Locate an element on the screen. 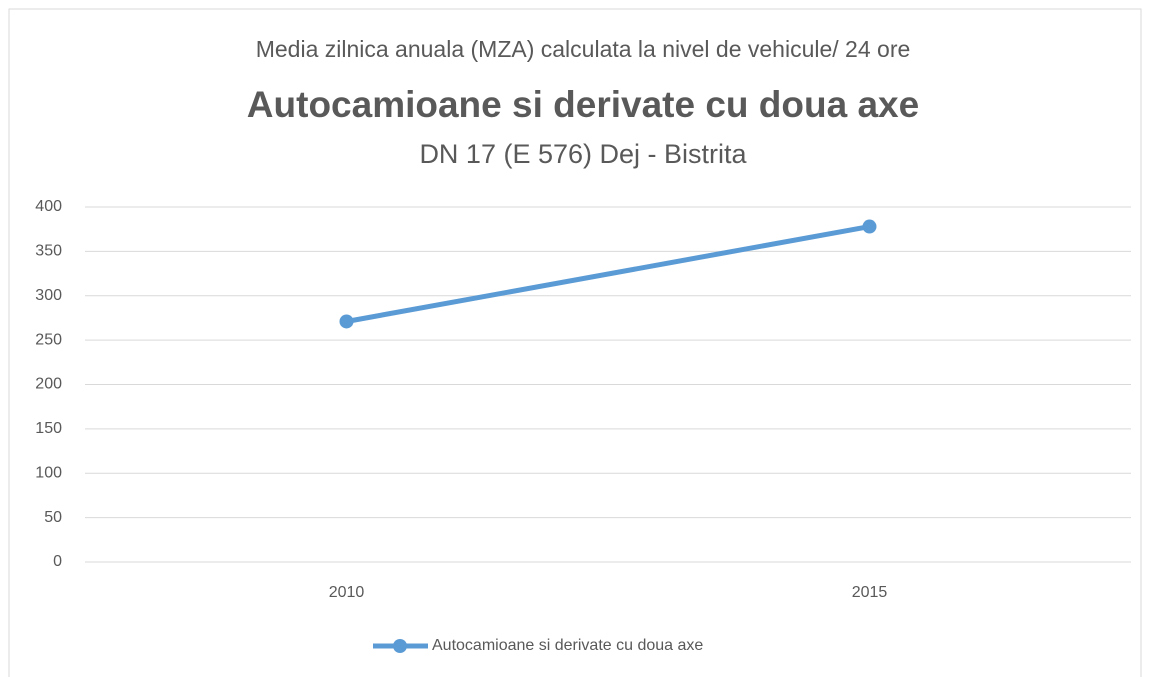 This screenshot has width=1149, height=677. y-tick-label: 150 is located at coordinates (48, 428).